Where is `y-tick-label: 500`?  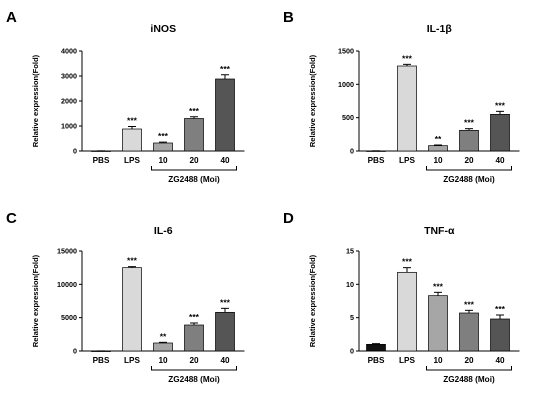 y-tick-label: 500 is located at coordinates (348, 117).